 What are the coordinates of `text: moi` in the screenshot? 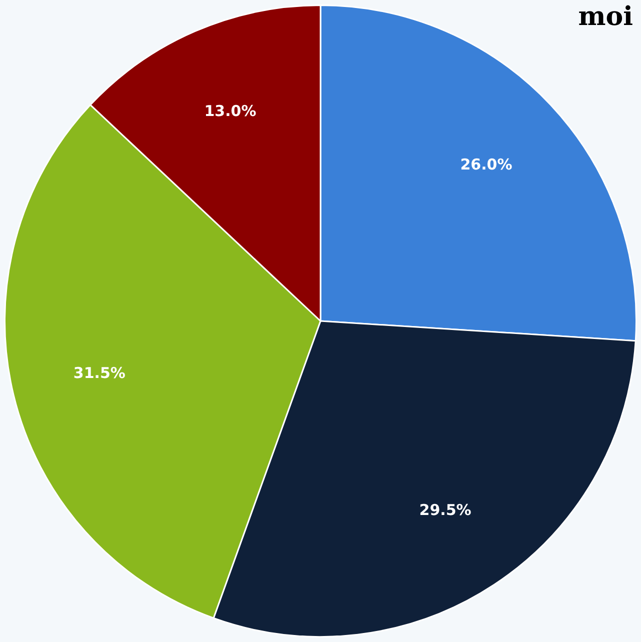 It's located at (605, 17).